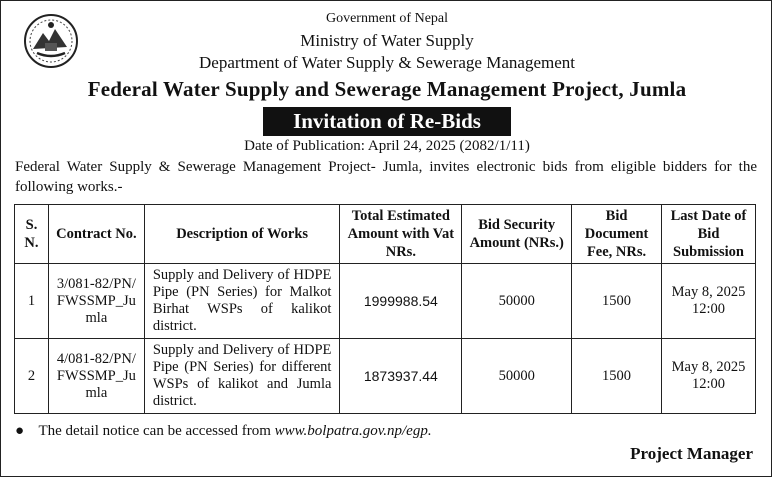 This screenshot has height=477, width=772. Describe the element at coordinates (156, 431) in the screenshot. I see `note-text: The detail notice can be accessed from` at that location.